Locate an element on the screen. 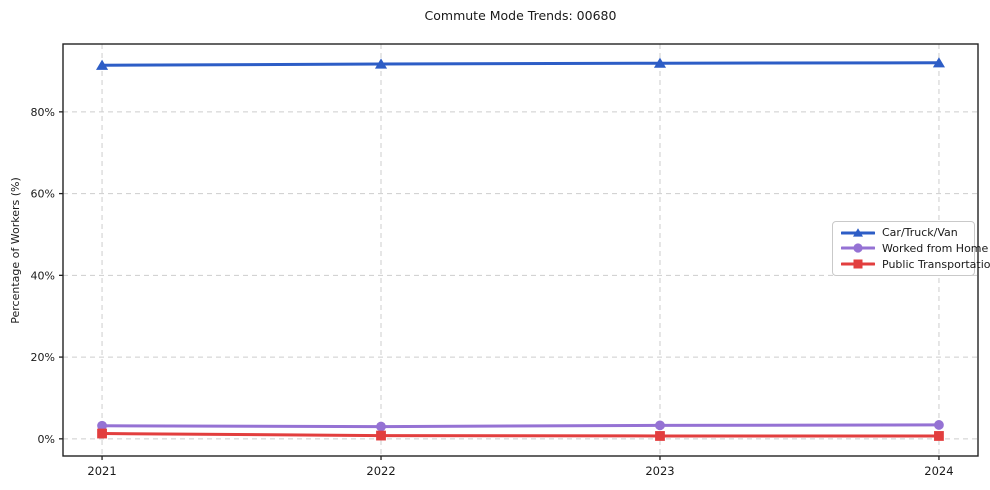  y-tick-label: 0% is located at coordinates (46, 439).